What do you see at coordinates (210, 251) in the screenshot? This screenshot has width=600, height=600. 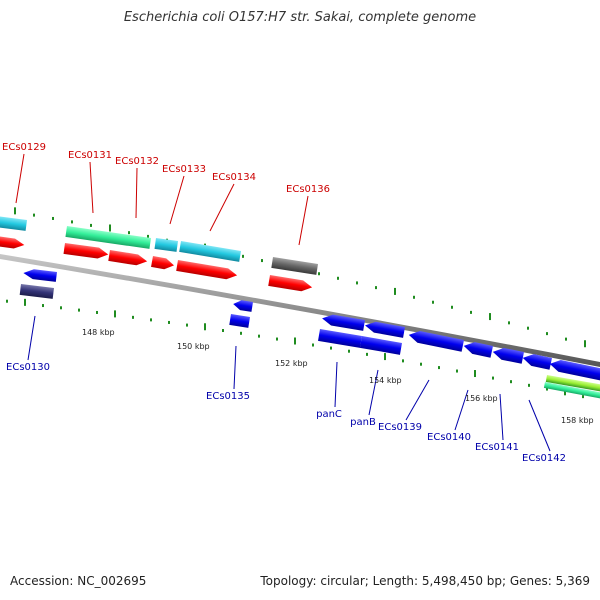 I see `feature-ECs0134-cyan` at bounding box center [210, 251].